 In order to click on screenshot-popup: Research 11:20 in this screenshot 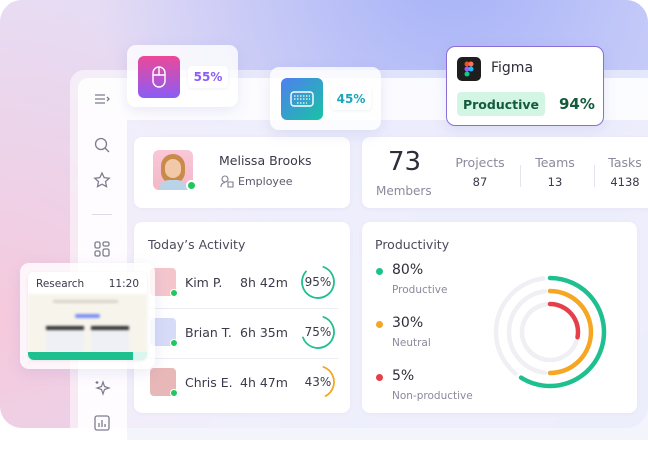, I will do `click(87, 316)`.